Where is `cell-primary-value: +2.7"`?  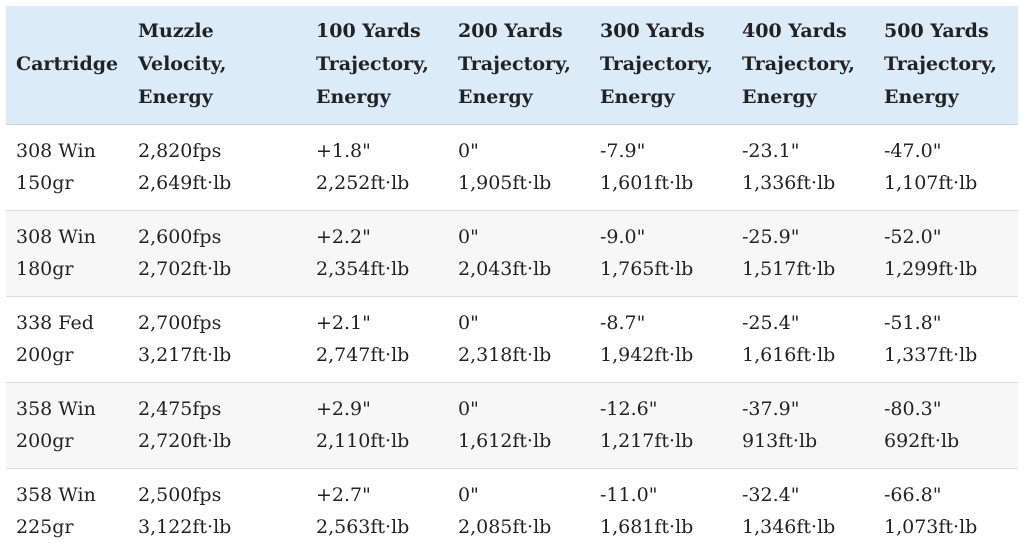
cell-primary-value: +2.7" is located at coordinates (343, 495).